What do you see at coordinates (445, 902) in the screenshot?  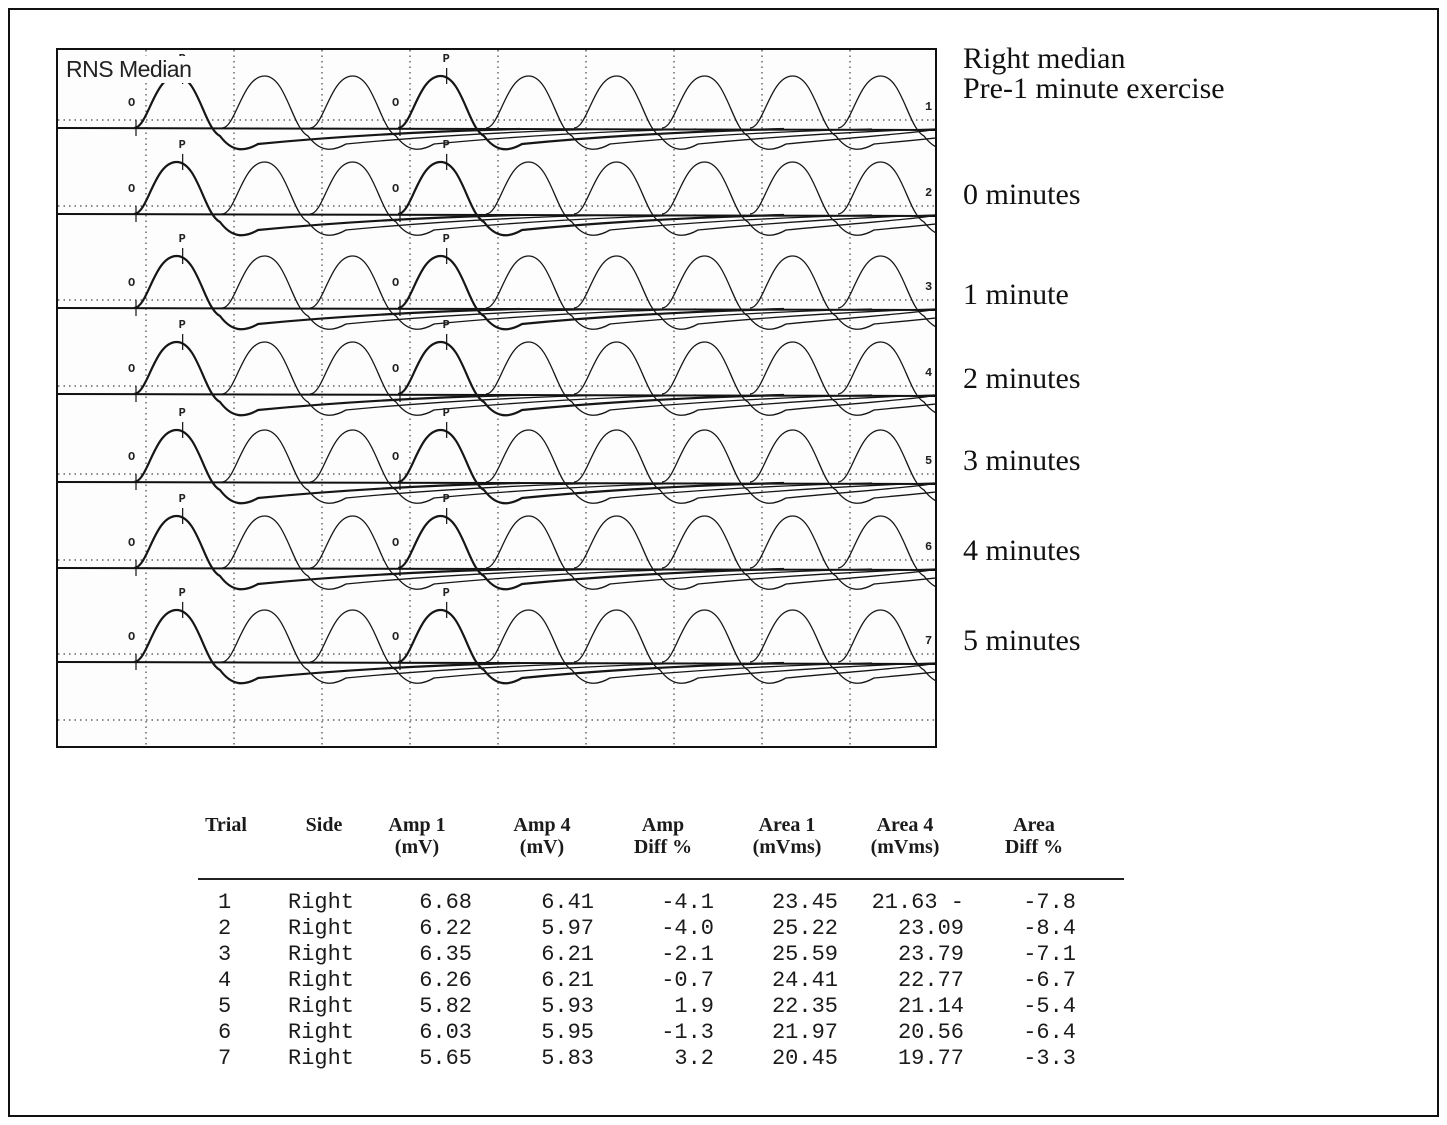 I see `table-cell: 6.68` at bounding box center [445, 902].